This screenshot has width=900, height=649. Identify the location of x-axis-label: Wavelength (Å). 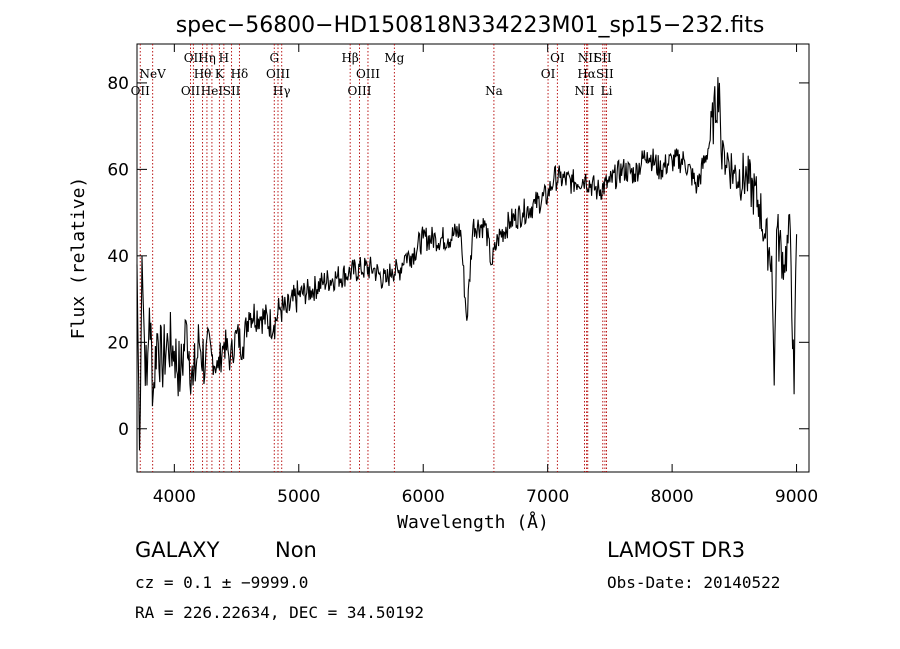
(473, 522).